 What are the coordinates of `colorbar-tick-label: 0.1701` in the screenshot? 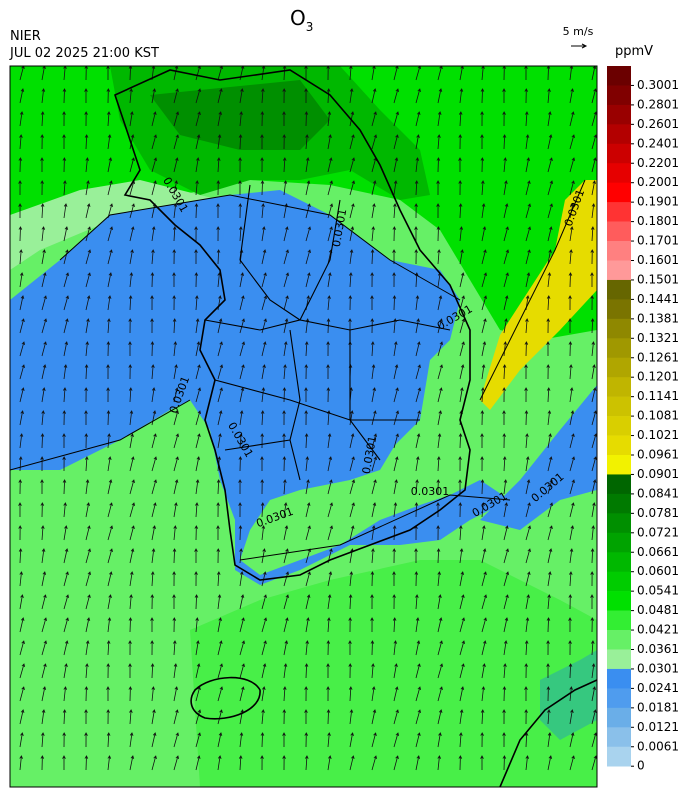 It's located at (658, 241).